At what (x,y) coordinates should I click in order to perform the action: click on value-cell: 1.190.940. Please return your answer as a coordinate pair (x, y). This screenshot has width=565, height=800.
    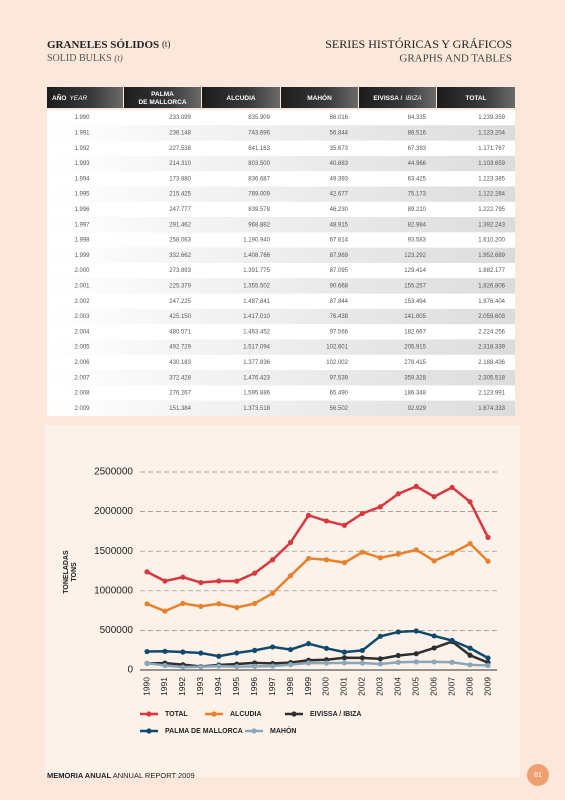
    Looking at the image, I should click on (256, 241).